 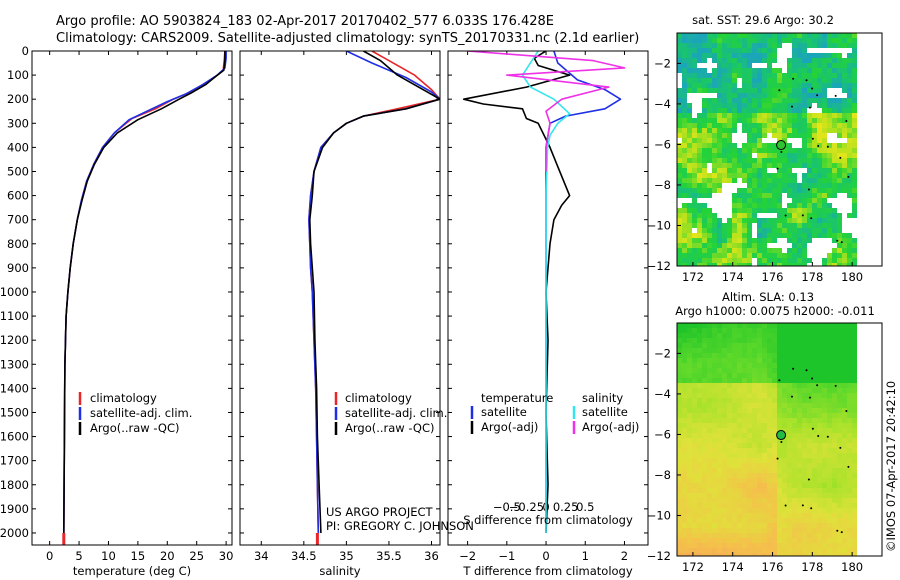 I want to click on island-dot, so click(x=781, y=152).